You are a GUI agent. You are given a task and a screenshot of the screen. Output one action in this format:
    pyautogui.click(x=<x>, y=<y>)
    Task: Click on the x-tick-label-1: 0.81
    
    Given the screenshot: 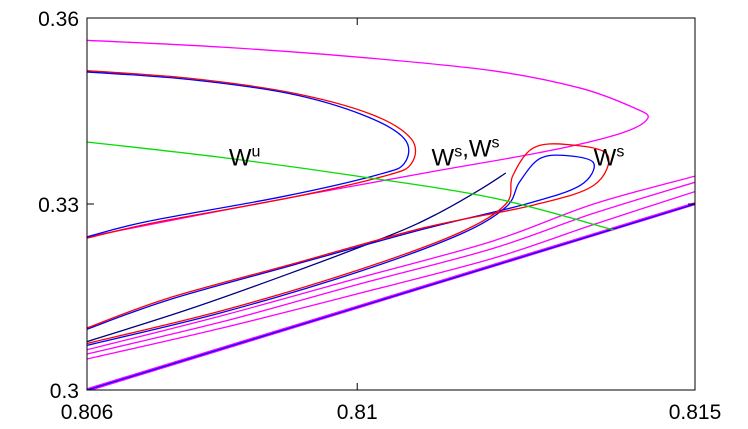 What is the action you would take?
    pyautogui.click(x=357, y=412)
    